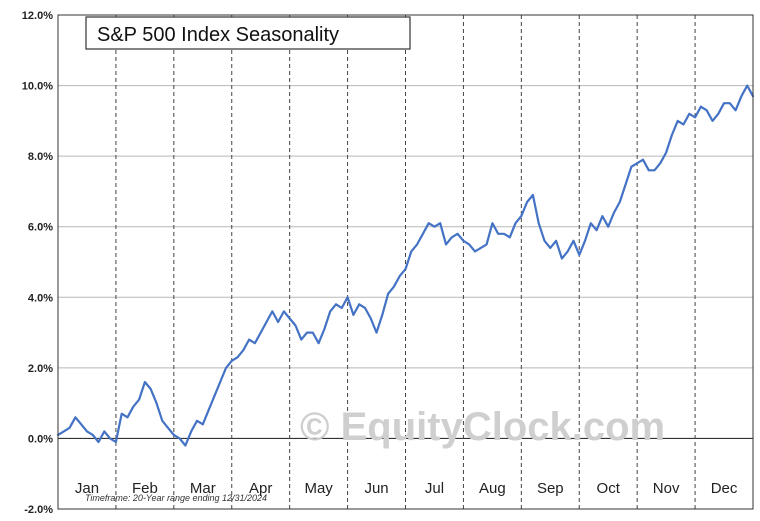  Describe the element at coordinates (260, 488) in the screenshot. I see `x-tick-label-apr: Apr` at that location.